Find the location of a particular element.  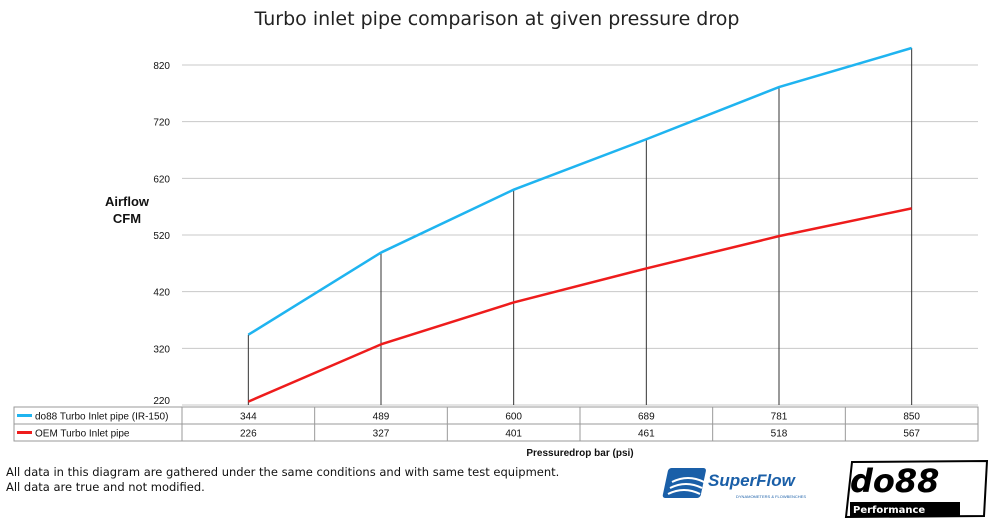

y-tick-label: 720 is located at coordinates (161, 123).